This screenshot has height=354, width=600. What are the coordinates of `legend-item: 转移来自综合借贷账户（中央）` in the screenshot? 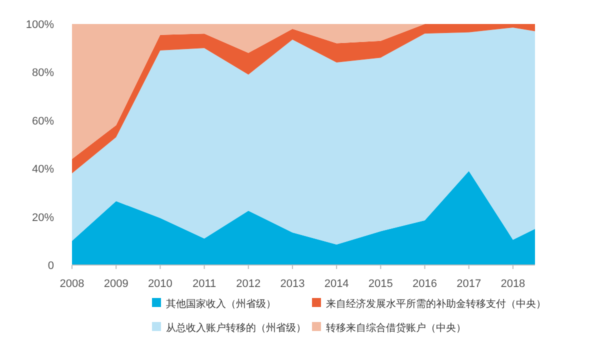 It's located at (389, 328).